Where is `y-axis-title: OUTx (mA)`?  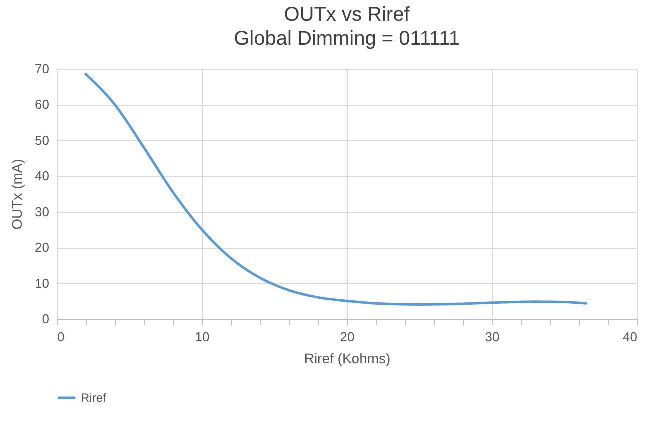
y-axis-title: OUTx (mA) is located at coordinates (17, 194).